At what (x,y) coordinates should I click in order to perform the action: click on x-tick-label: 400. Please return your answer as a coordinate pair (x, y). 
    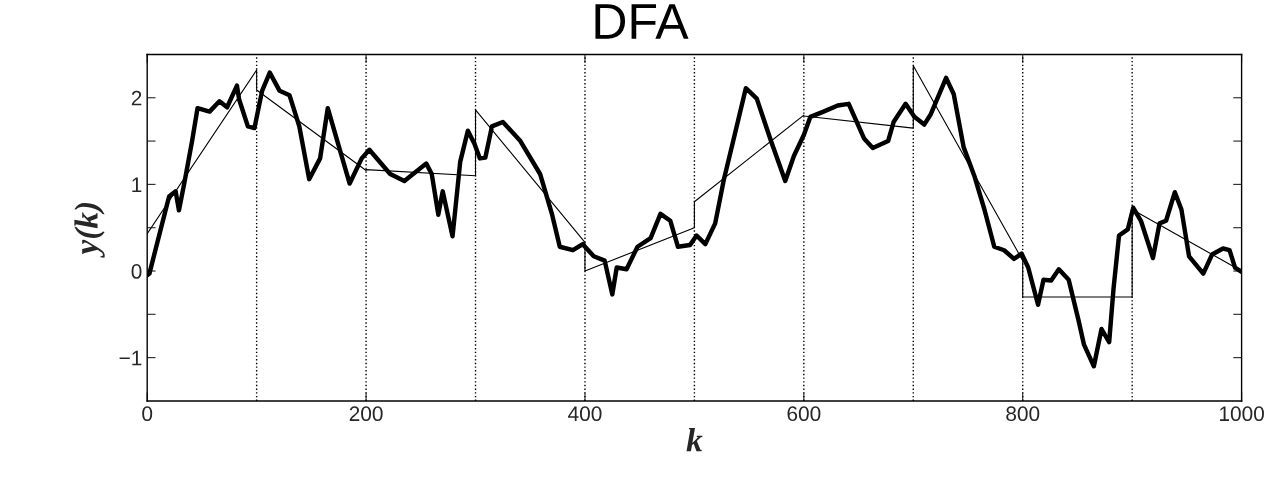
    Looking at the image, I should click on (585, 414).